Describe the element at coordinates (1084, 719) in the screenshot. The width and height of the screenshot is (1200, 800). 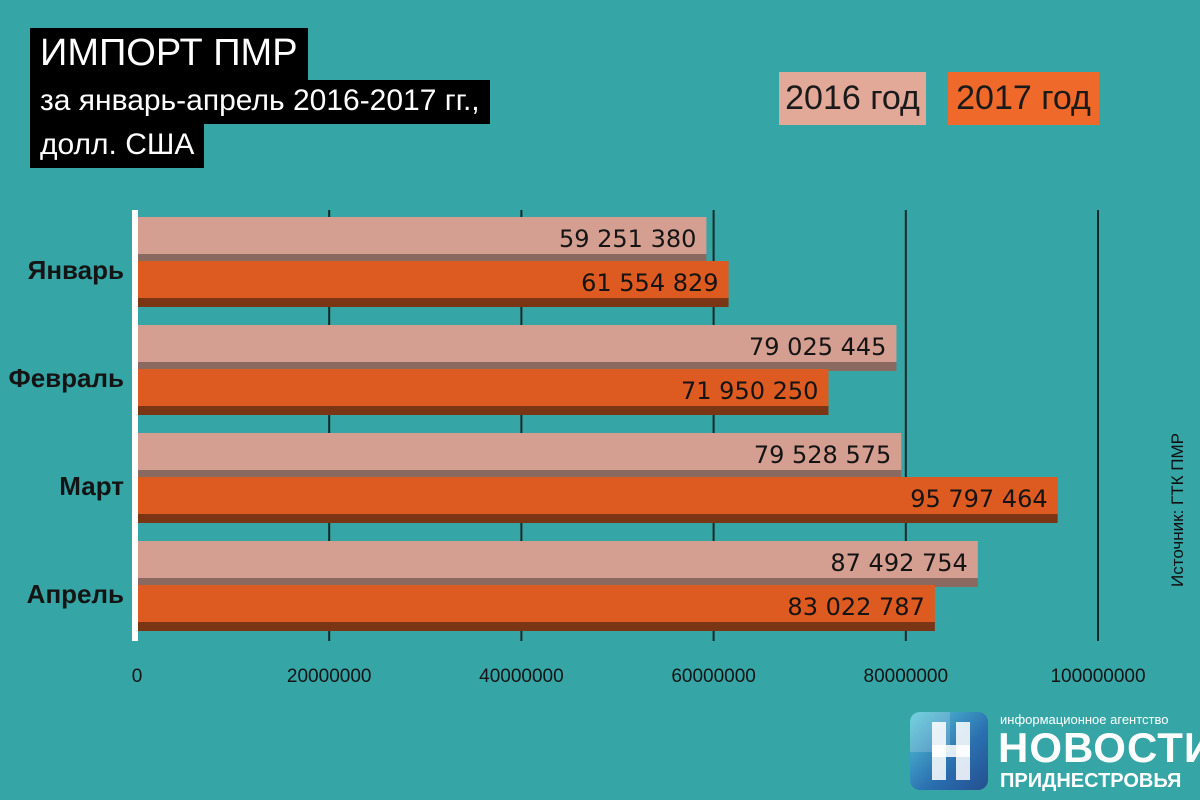
I see `logo-tagline: информационное агентство` at that location.